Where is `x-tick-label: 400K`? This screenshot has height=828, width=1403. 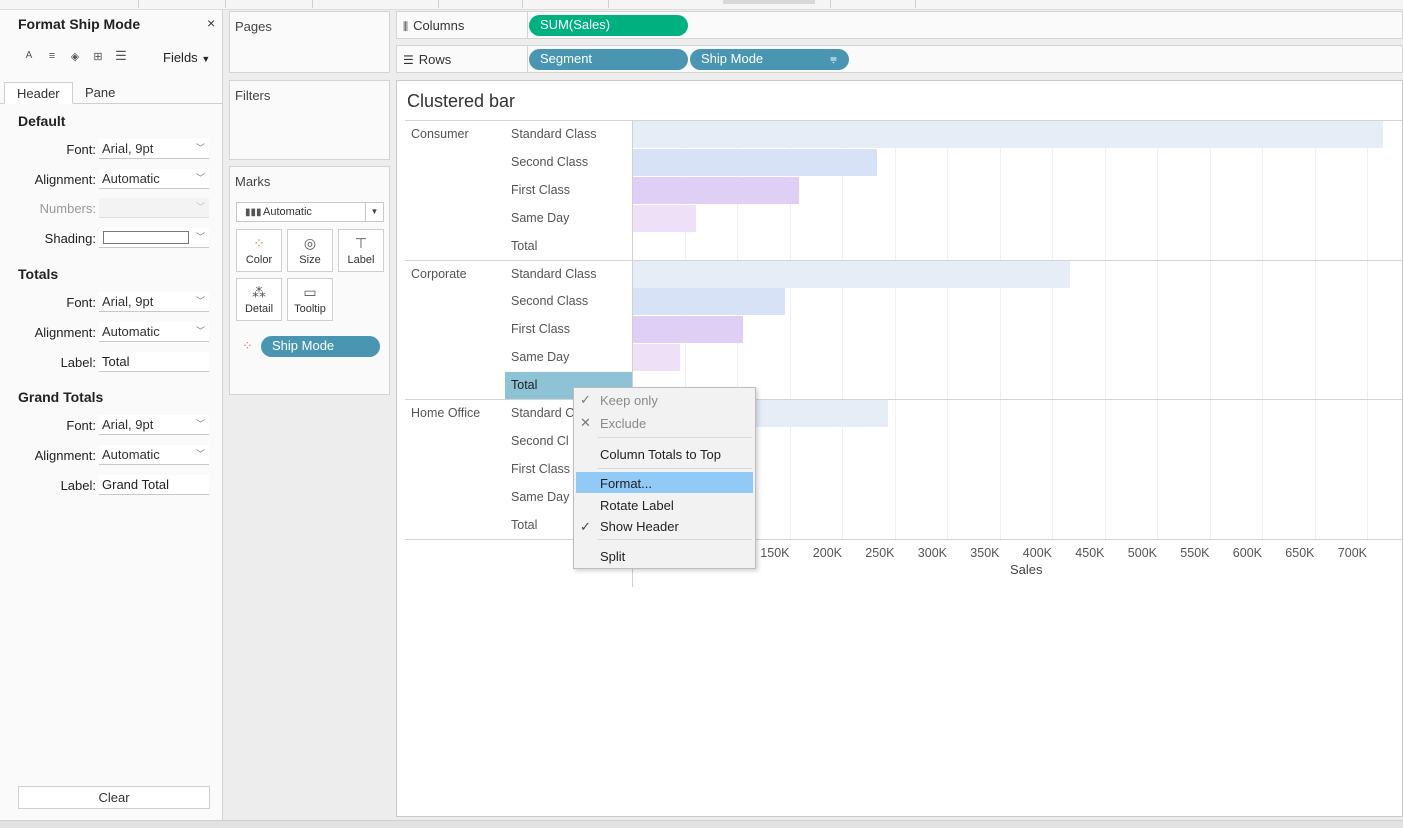
x-tick-label: 400K is located at coordinates (1037, 552).